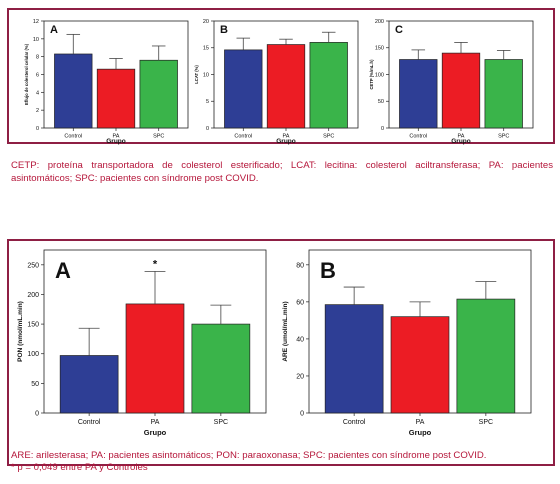  What do you see at coordinates (206, 49) in the screenshot?
I see `y-tick-label: 15` at bounding box center [206, 49].